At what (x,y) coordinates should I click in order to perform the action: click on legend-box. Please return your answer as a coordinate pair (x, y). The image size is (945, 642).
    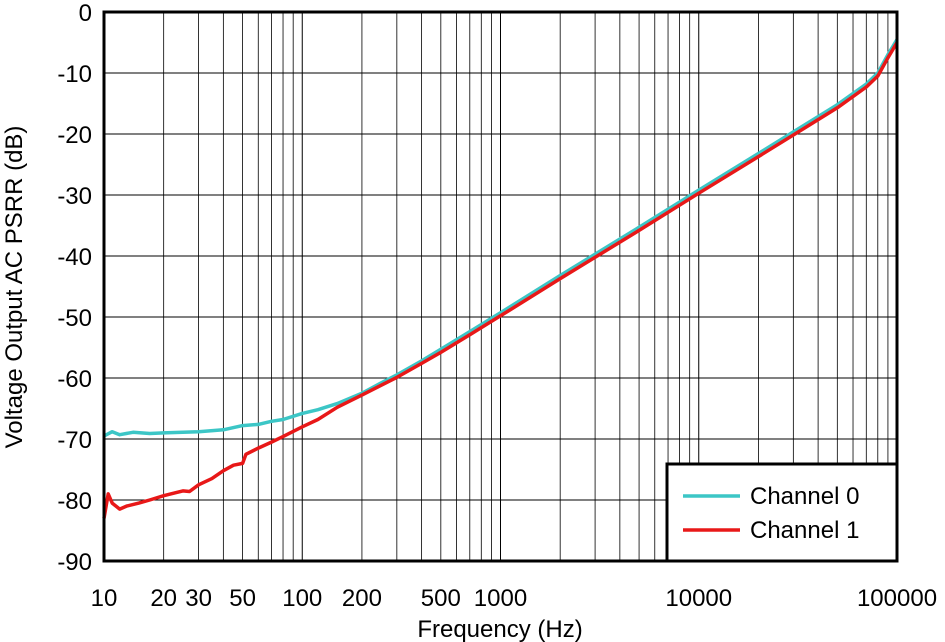
    Looking at the image, I should click on (782, 512).